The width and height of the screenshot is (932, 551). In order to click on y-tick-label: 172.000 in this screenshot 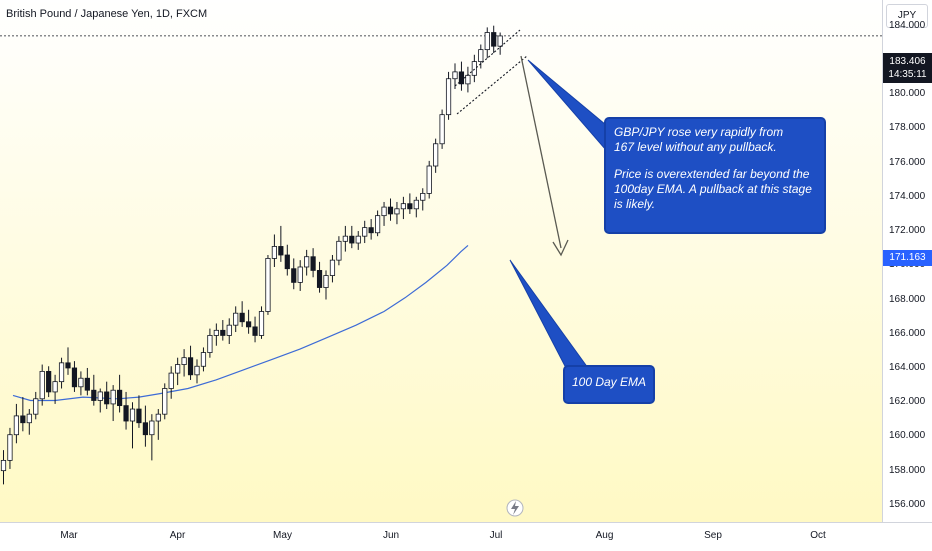, I will do `click(907, 231)`.